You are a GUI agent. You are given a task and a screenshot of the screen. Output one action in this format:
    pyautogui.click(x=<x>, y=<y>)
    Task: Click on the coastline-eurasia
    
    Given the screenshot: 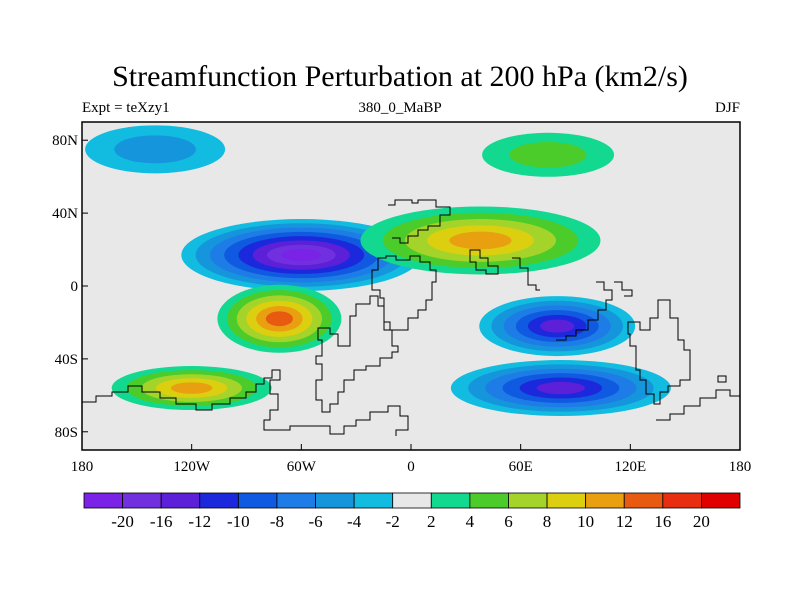 What is the action you would take?
    pyautogui.click(x=419, y=221)
    